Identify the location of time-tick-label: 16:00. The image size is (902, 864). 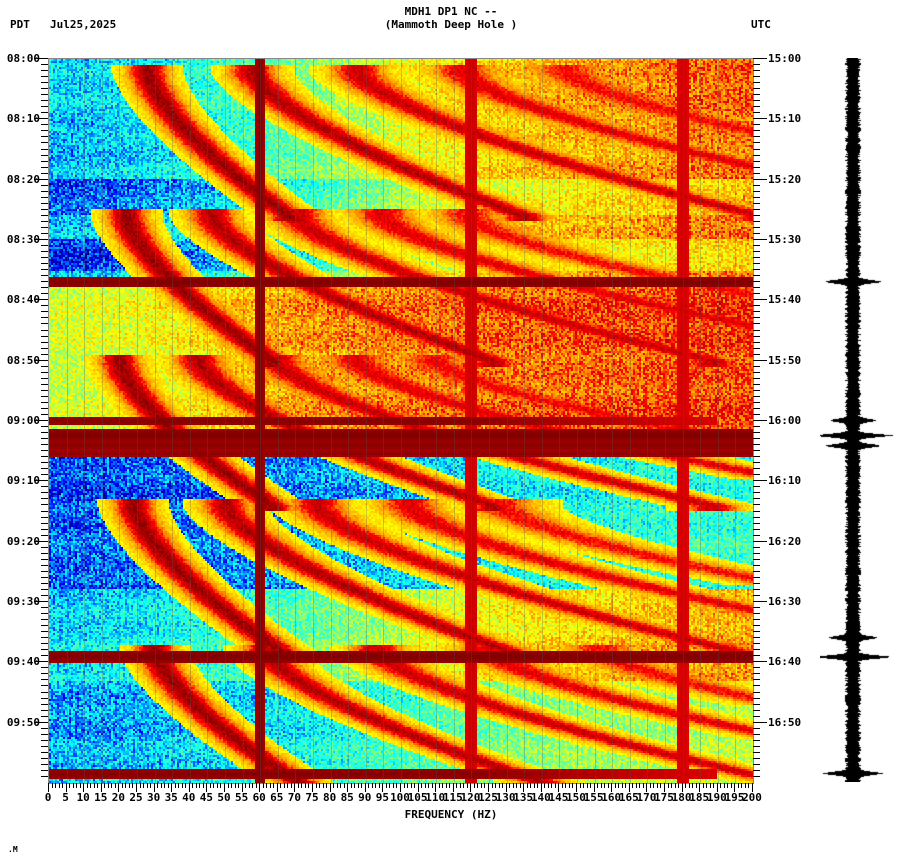
(785, 420).